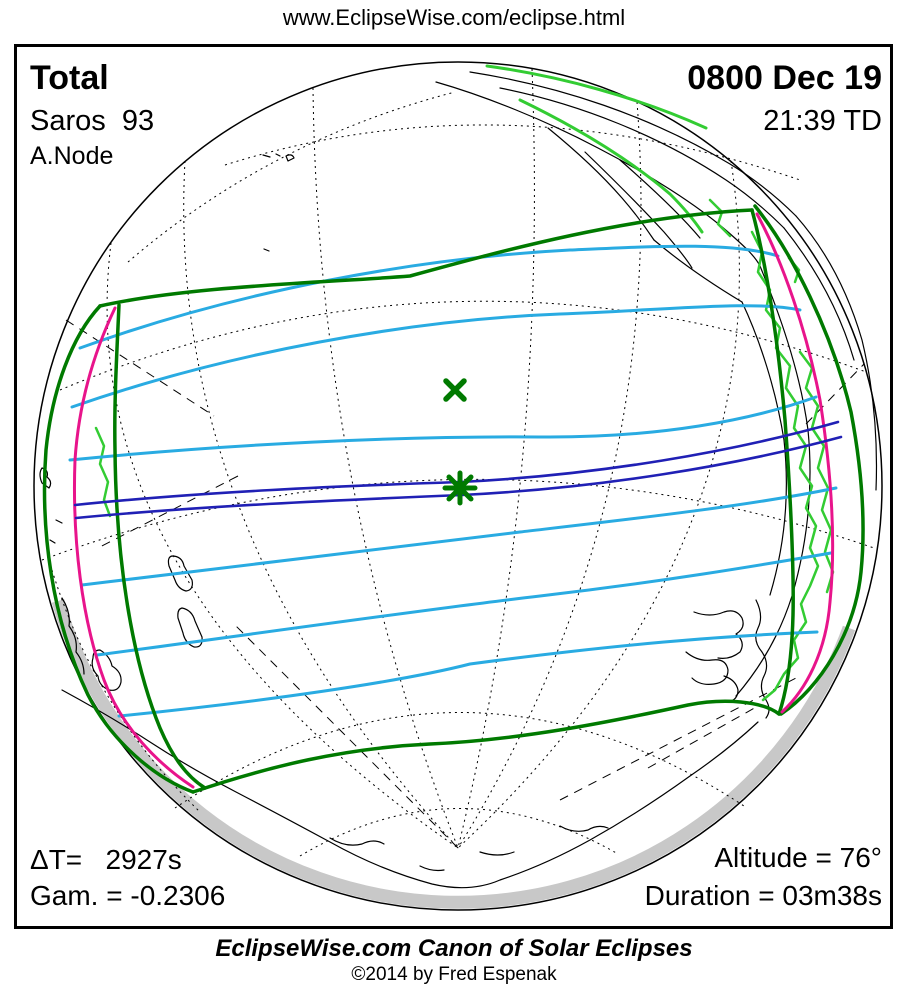 The height and width of the screenshot is (1004, 908). Describe the element at coordinates (455, 390) in the screenshot. I see `greatest-duration-marker` at that location.